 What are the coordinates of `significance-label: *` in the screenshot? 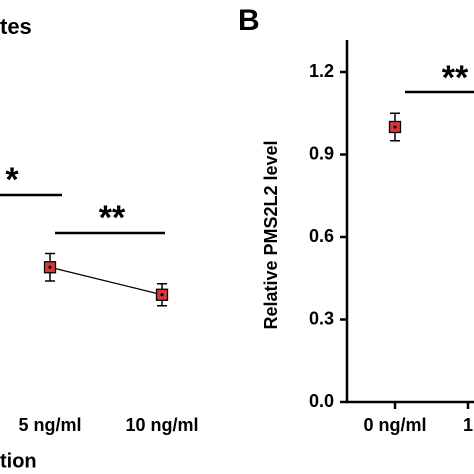 It's located at (12, 180).